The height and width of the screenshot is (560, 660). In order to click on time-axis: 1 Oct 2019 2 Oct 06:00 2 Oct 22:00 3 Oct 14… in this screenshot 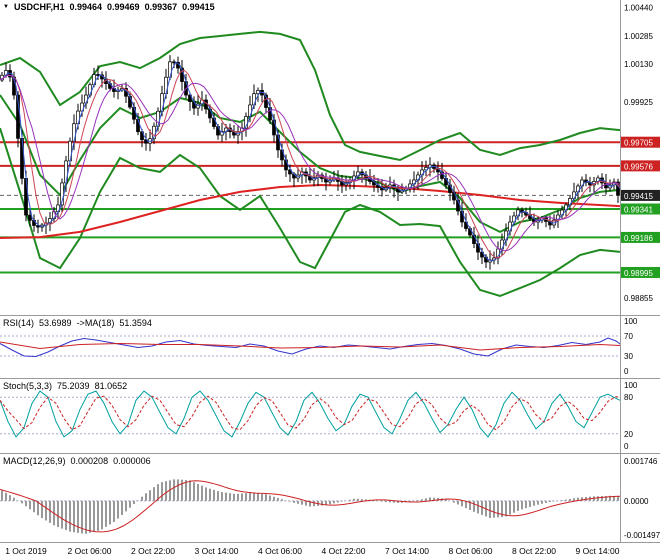, I will do `click(330, 551)`.